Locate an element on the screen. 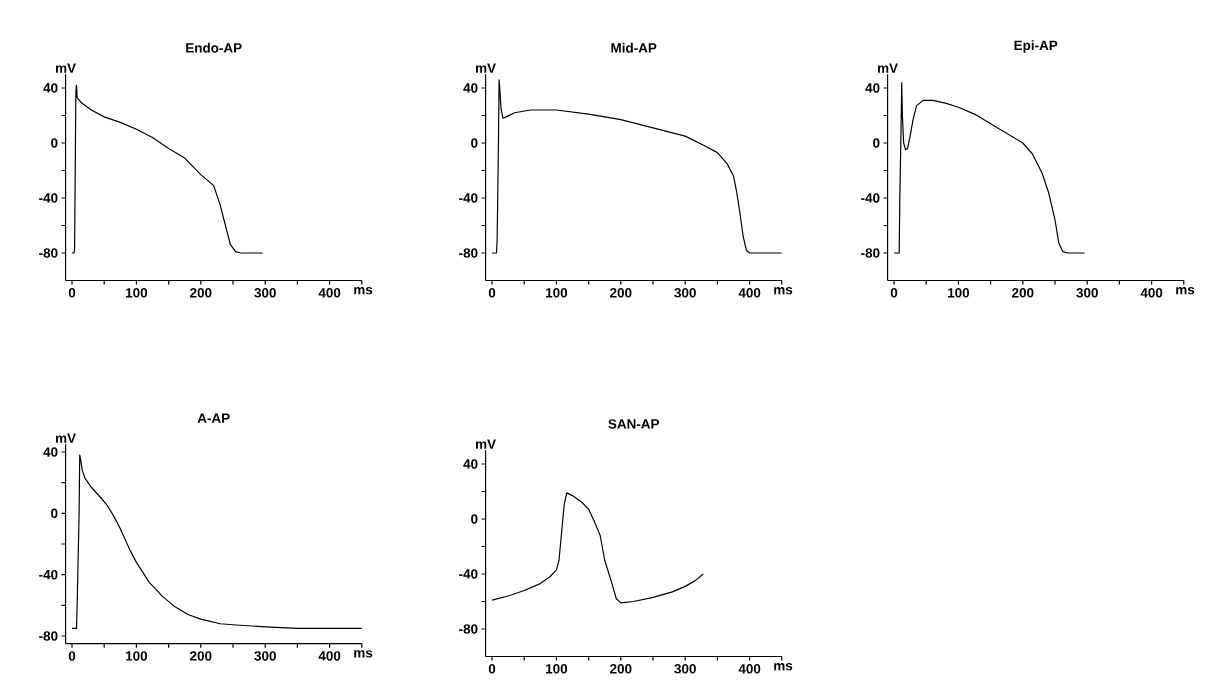 The image size is (1213, 688). chart-title: Epi-AP is located at coordinates (1036, 46).